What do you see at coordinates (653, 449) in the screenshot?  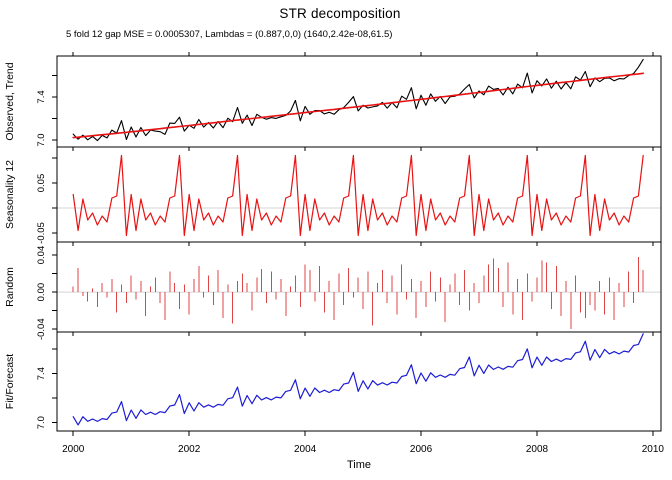 I see `x-tick-label: 2010` at bounding box center [653, 449].